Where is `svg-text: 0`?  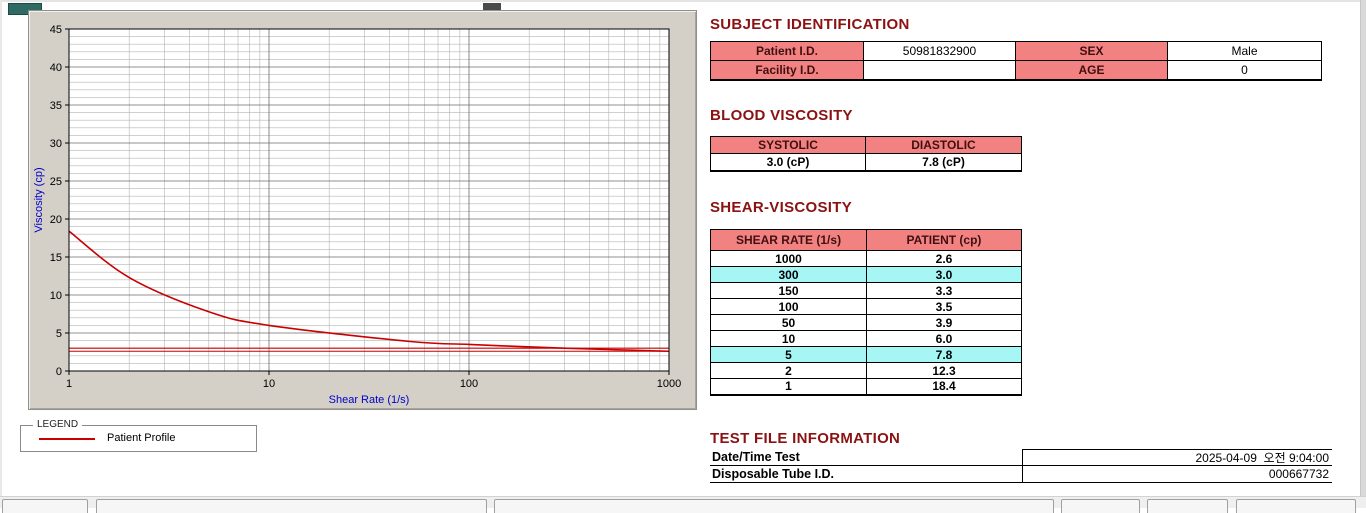
svg-text: 0 is located at coordinates (59, 372).